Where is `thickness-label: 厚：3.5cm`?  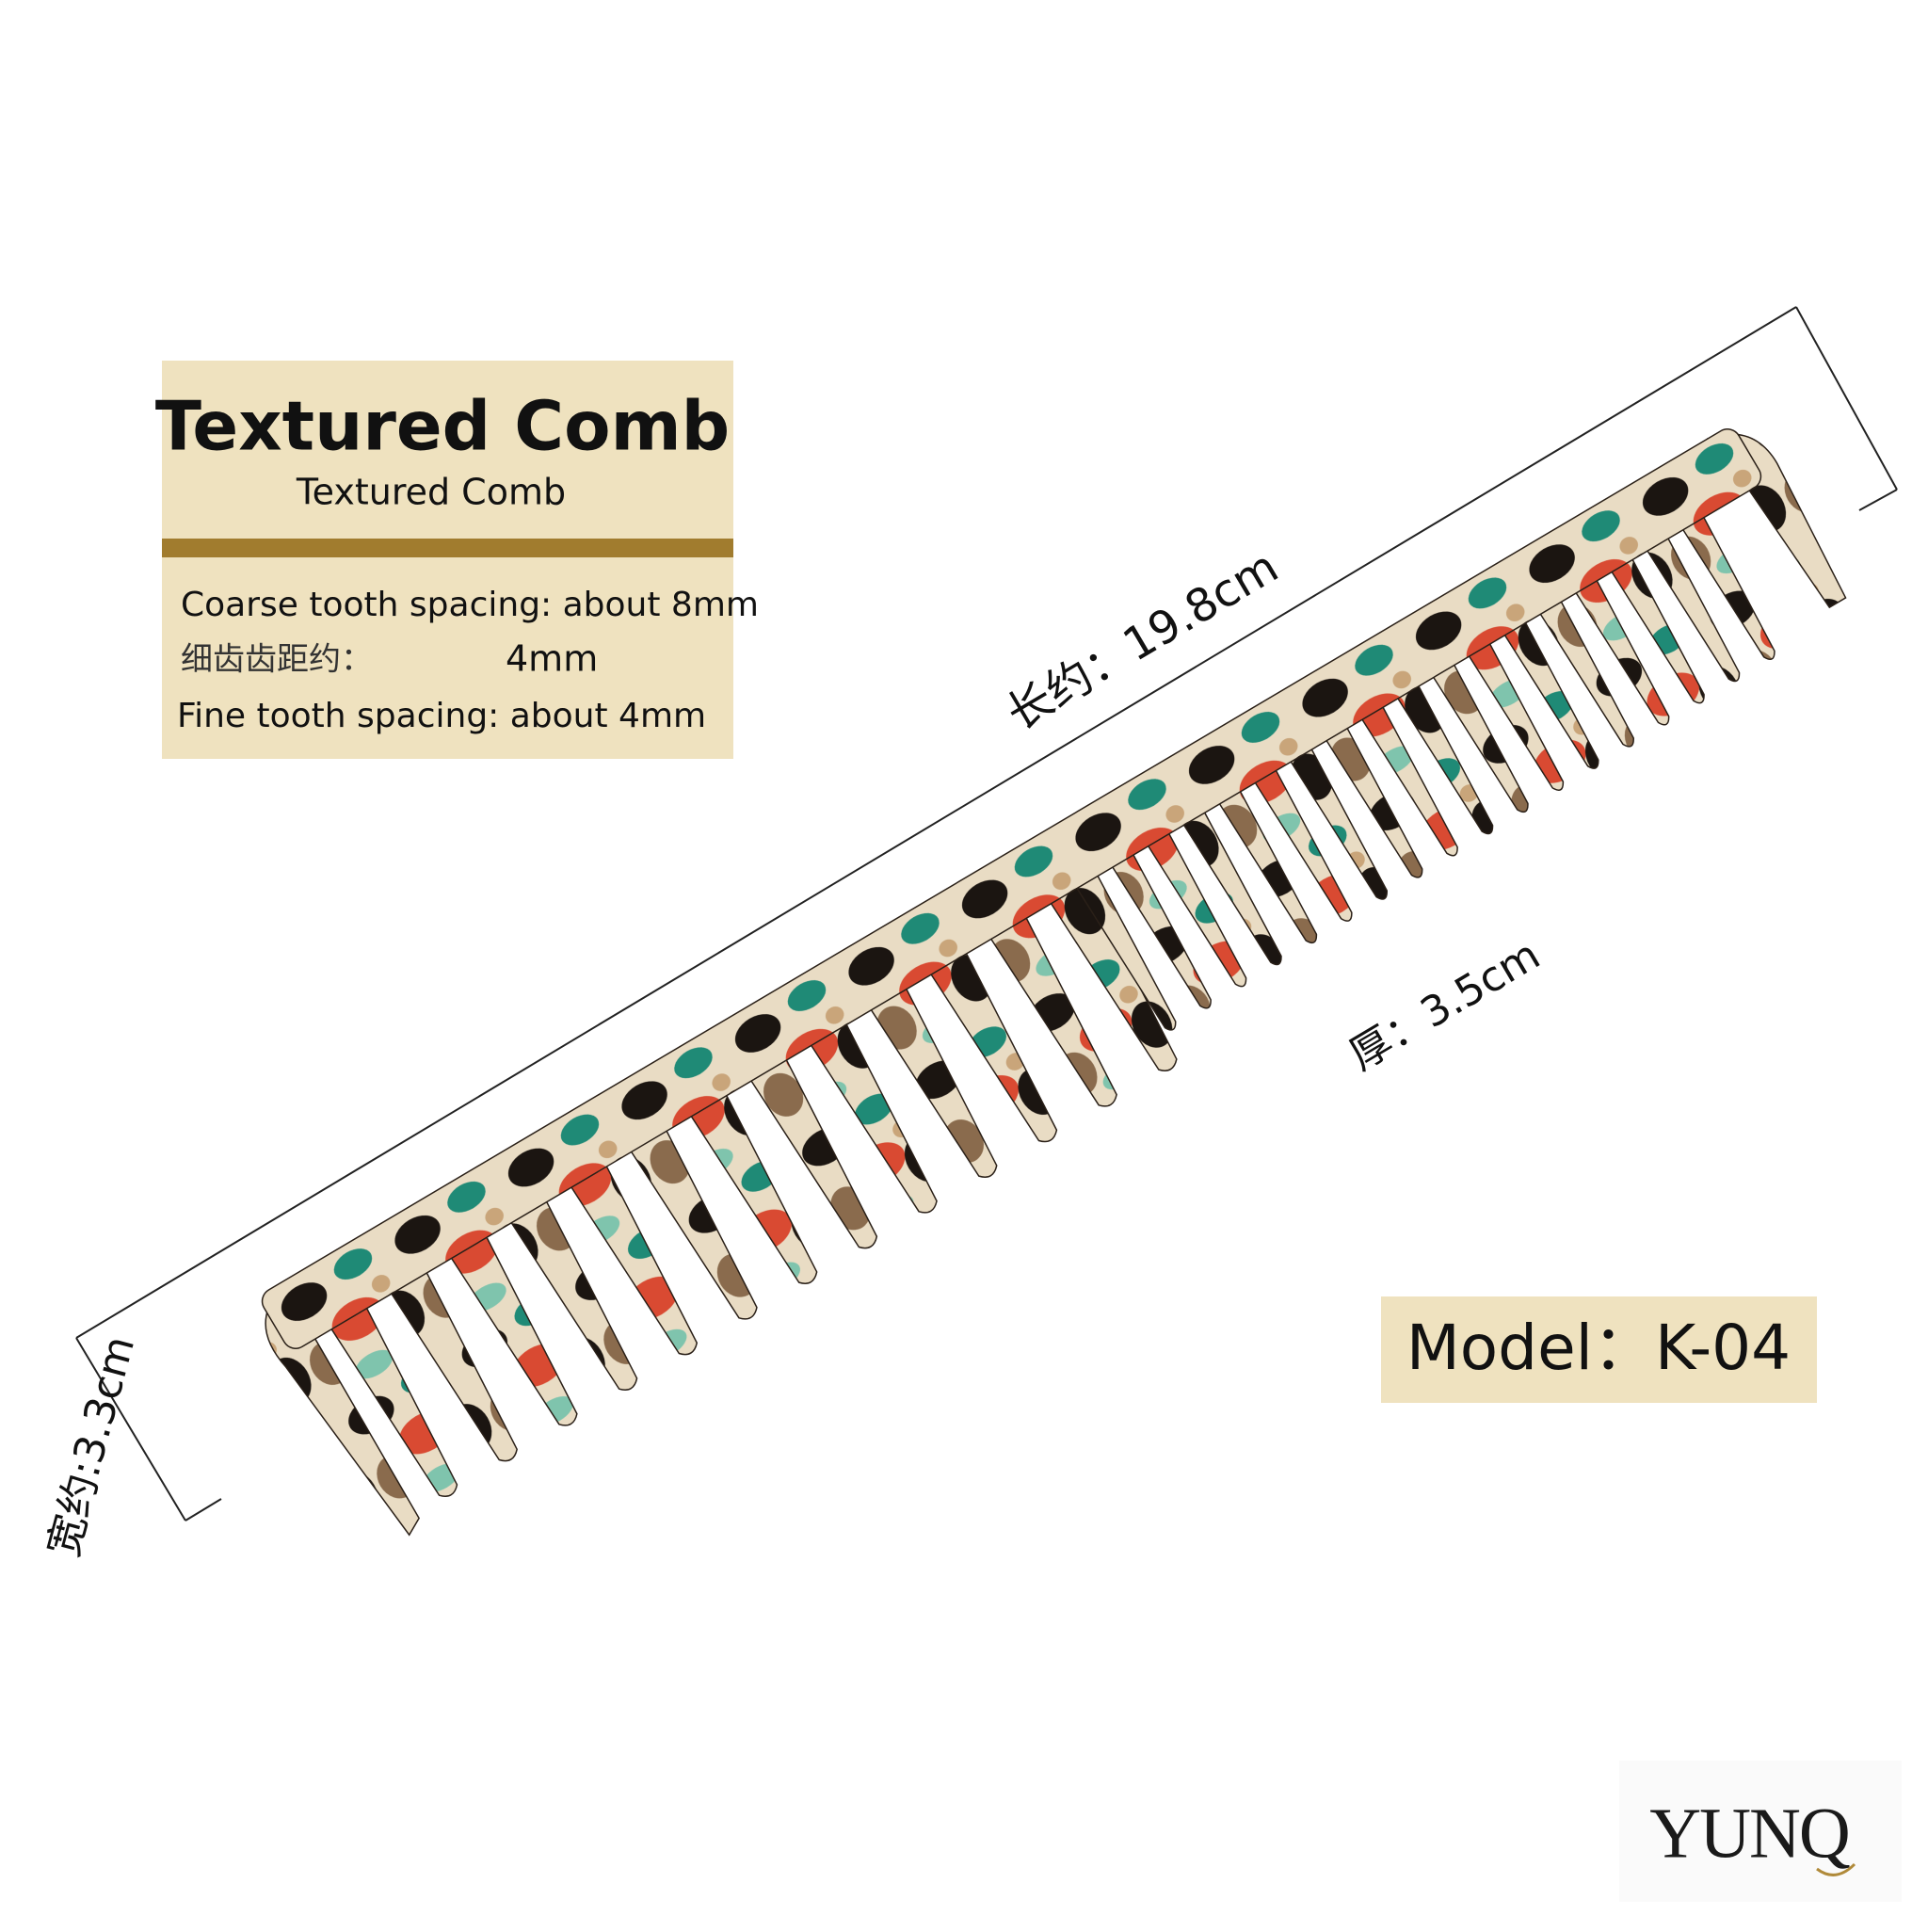
thickness-label: 厚：3.5cm is located at coordinates (1445, 1005).